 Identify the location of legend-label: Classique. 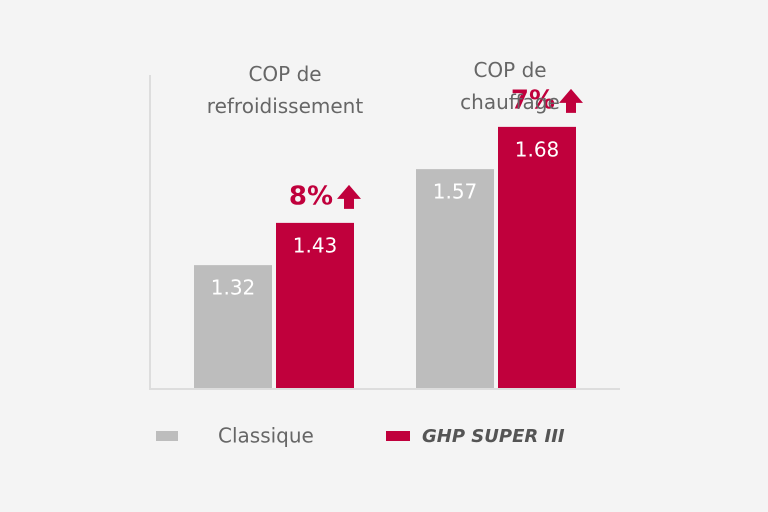
(266, 436).